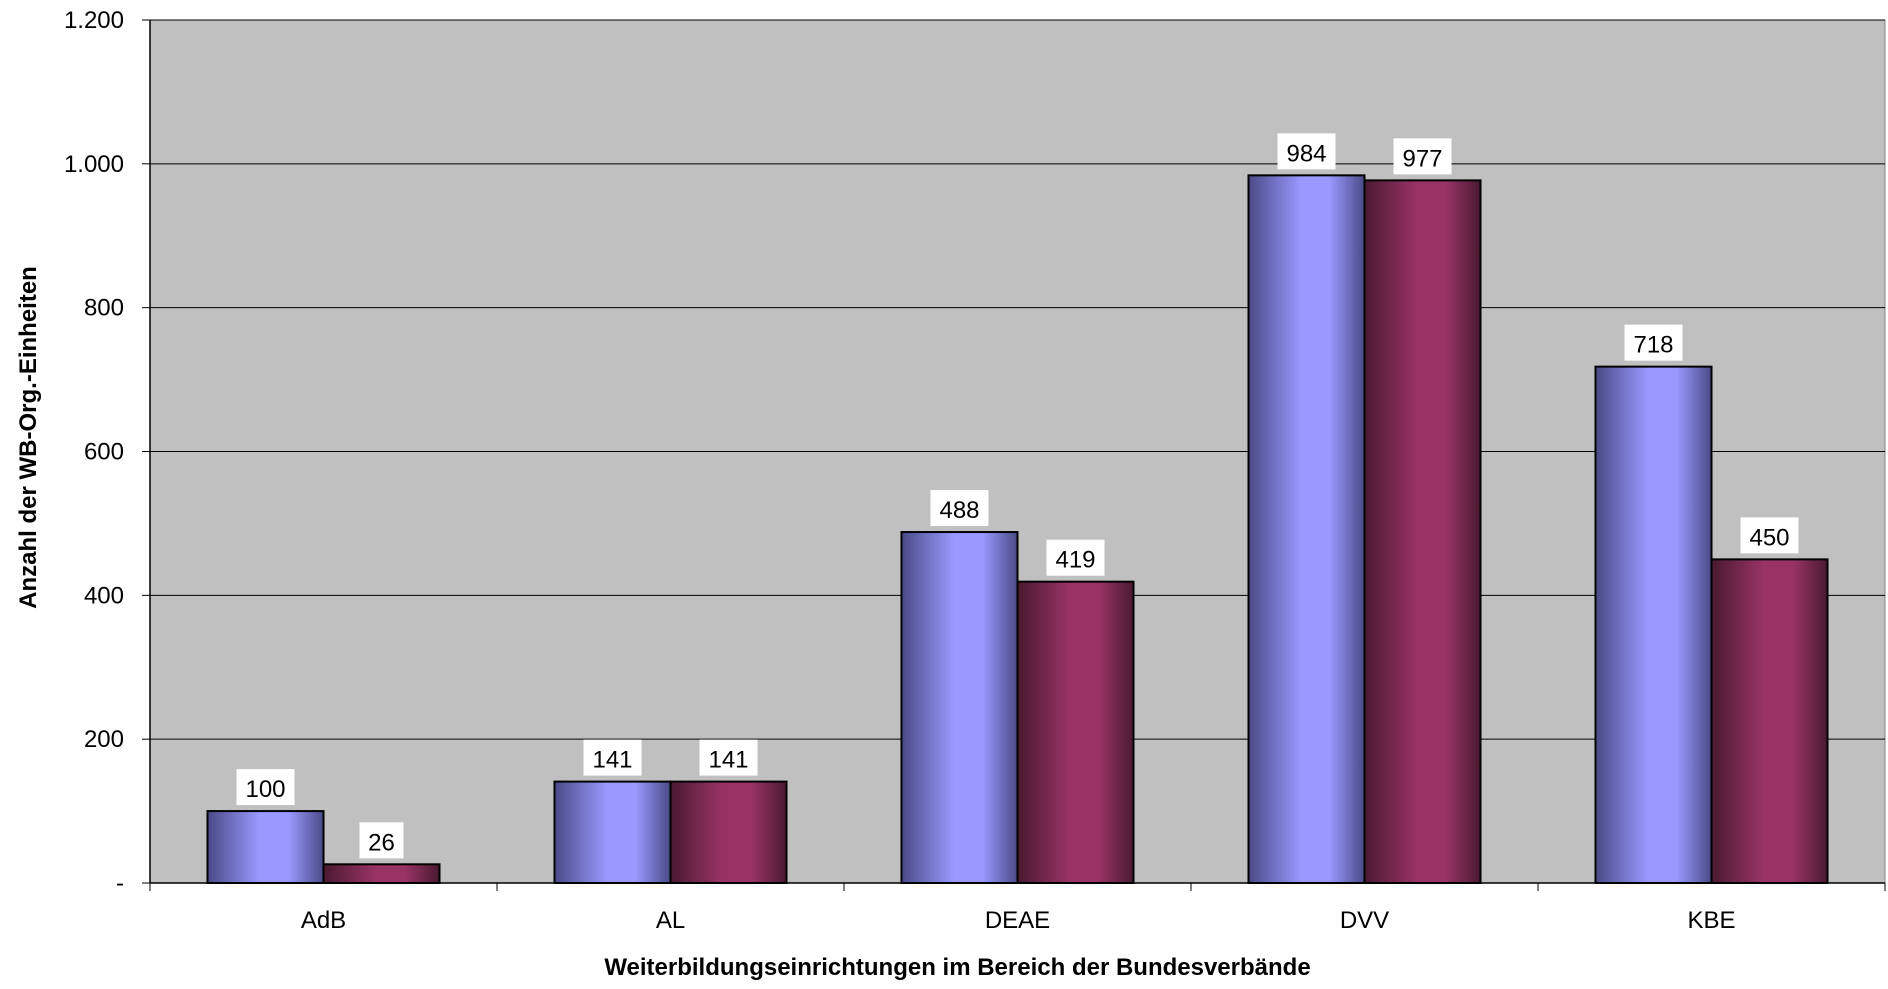 Image resolution: width=1888 pixels, height=989 pixels. Describe the element at coordinates (120, 883) in the screenshot. I see `y-tick-label: -` at that location.